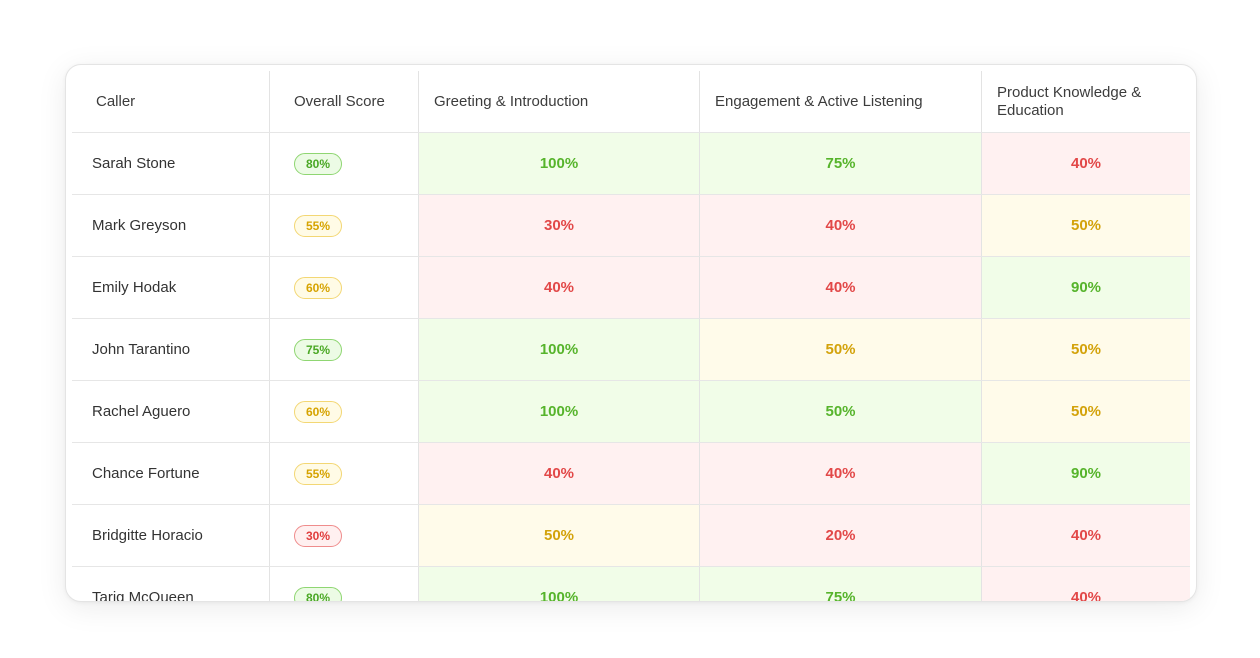 The width and height of the screenshot is (1260, 658). Describe the element at coordinates (171, 473) in the screenshot. I see `caller-name: Chance Fortune` at that location.